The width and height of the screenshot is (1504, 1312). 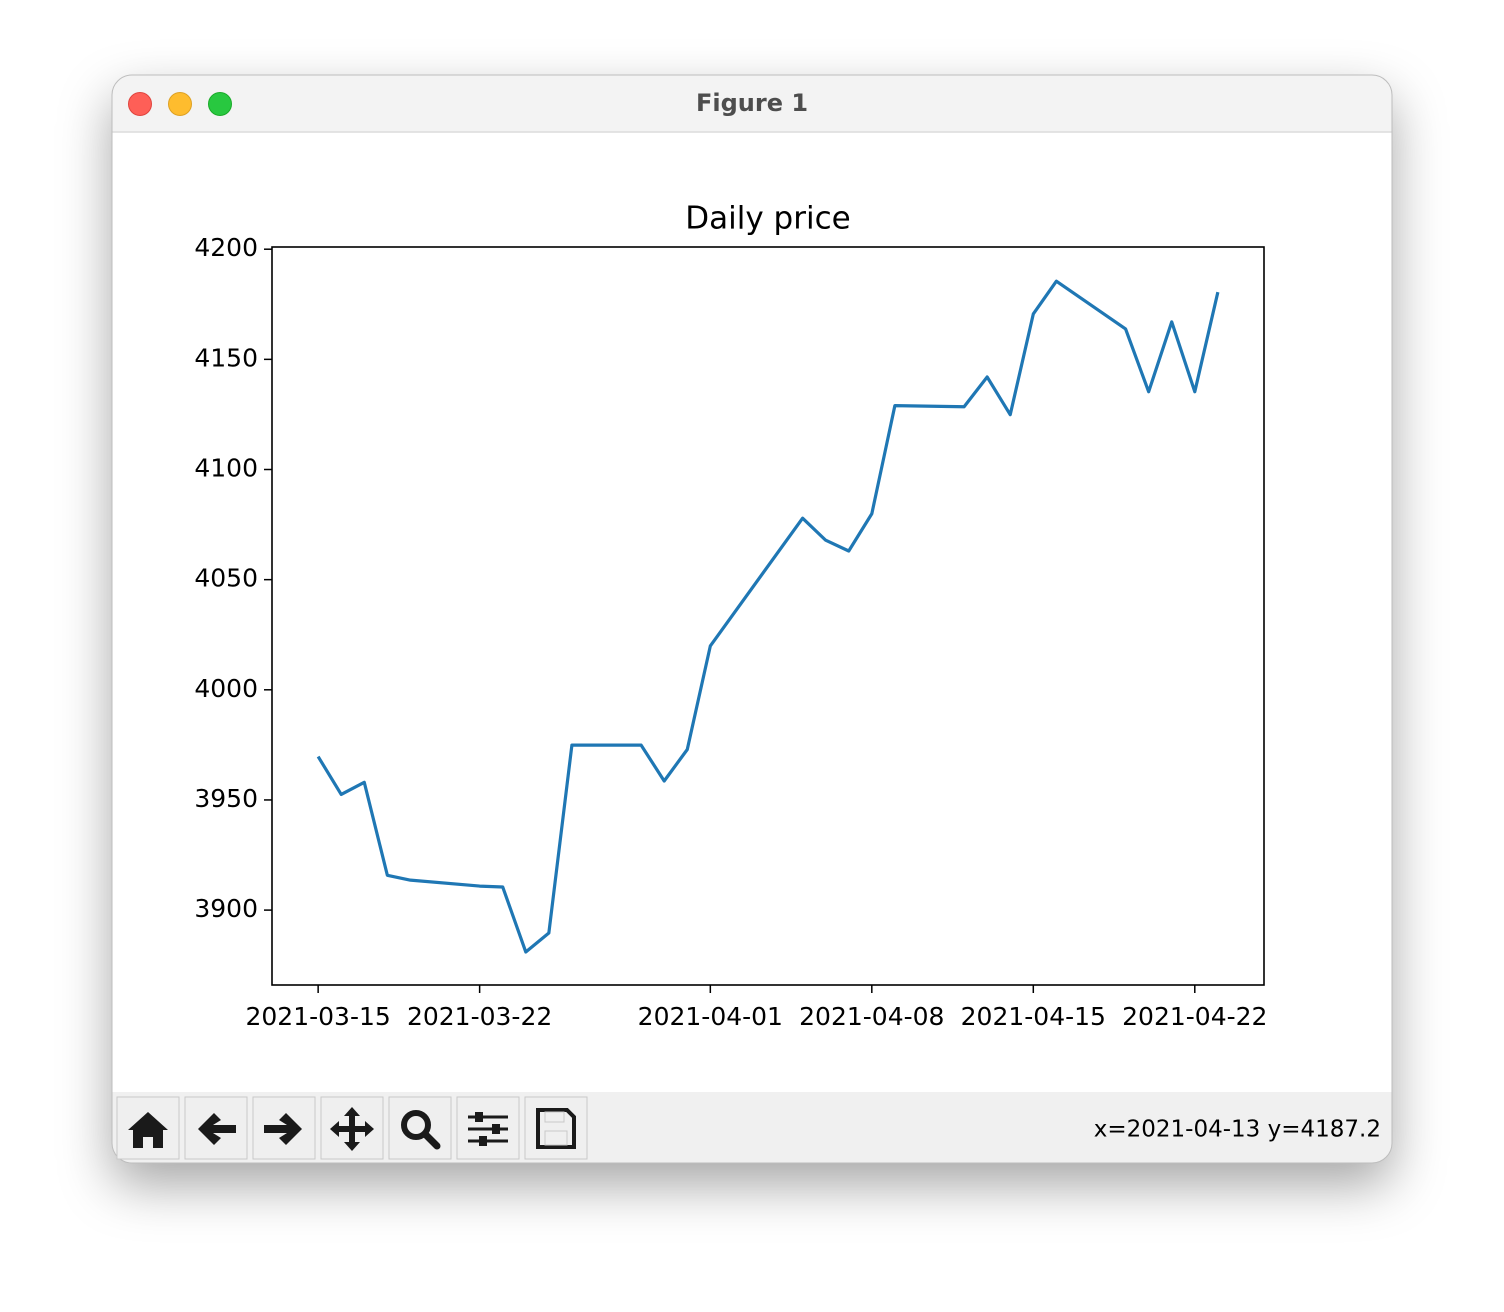 What do you see at coordinates (710, 1016) in the screenshot?
I see `x-tick-label: 2021-04-01` at bounding box center [710, 1016].